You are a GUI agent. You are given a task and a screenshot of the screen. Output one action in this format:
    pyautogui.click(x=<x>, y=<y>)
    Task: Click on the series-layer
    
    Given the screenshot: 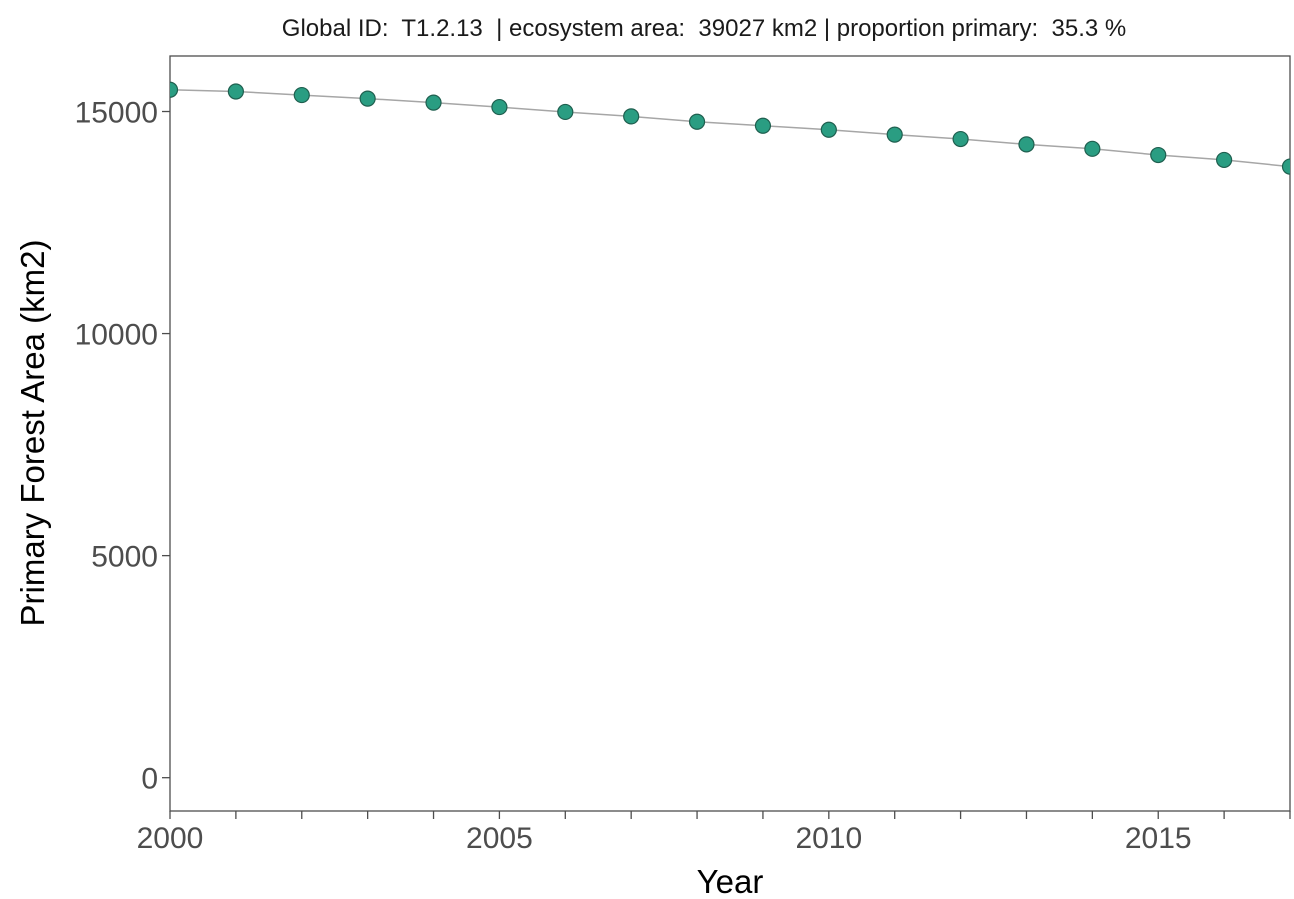 What is the action you would take?
    pyautogui.click(x=730, y=128)
    